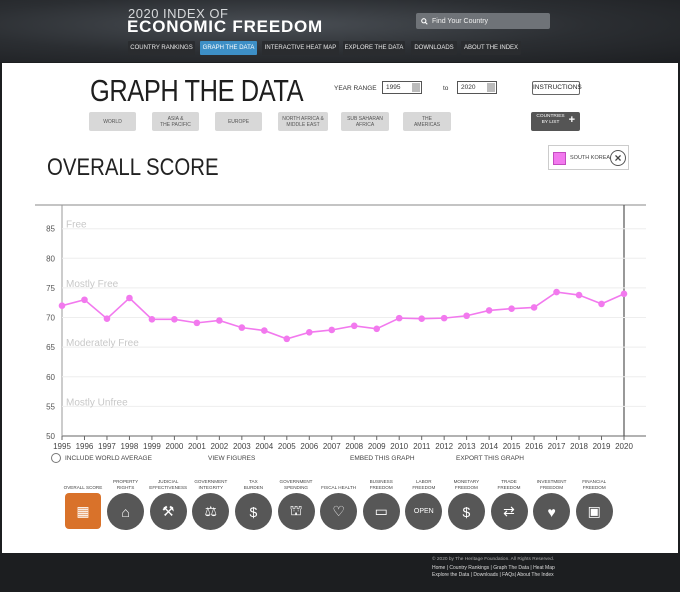 The height and width of the screenshot is (592, 680). I want to click on category-financial-freedom: FINANCIAL FREEDOM ▣, so click(594, 501).